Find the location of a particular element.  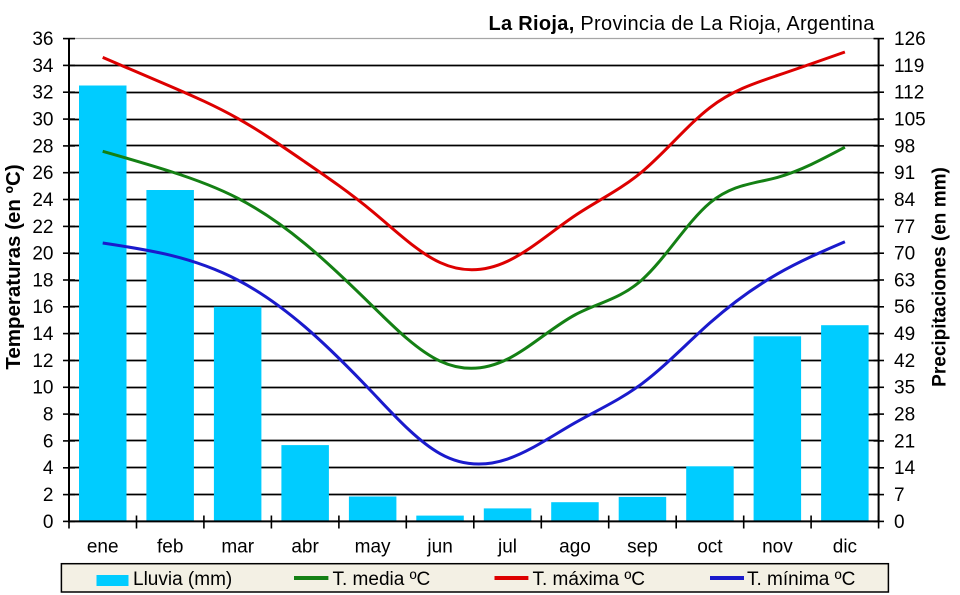

svg-text: 24 is located at coordinates (43, 200).